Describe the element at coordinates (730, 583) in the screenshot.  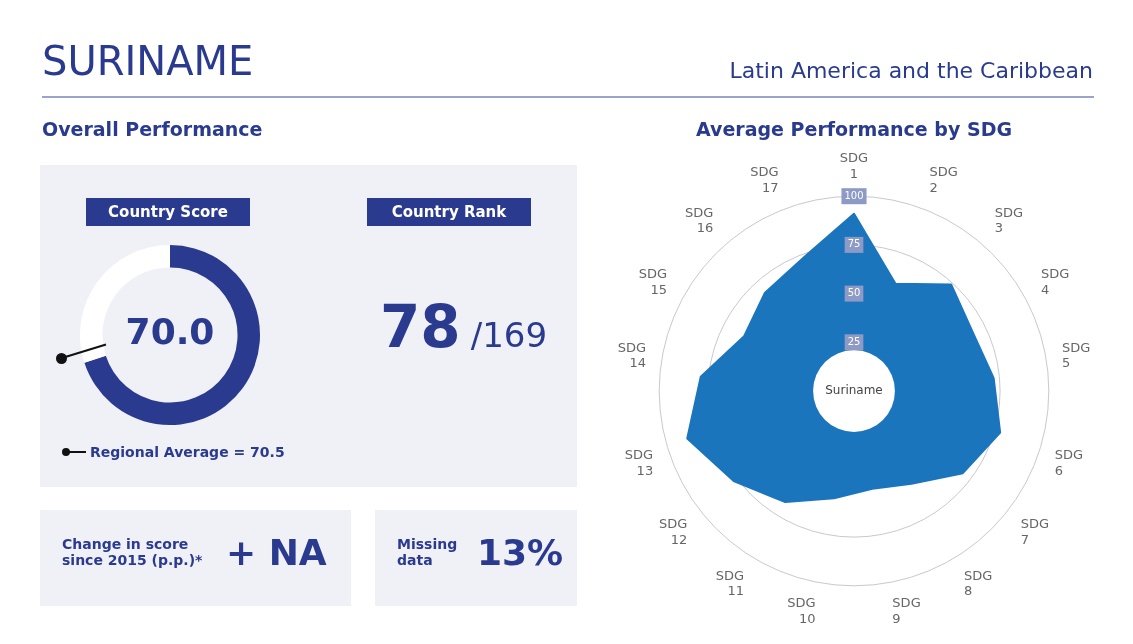
I see `spoke-label: SDG 11` at that location.